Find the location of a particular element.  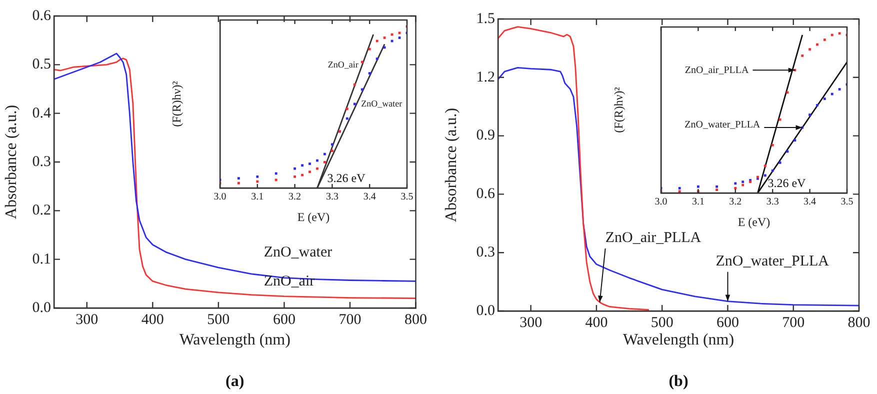

text: ZnO_water_PLLA is located at coordinates (722, 125).